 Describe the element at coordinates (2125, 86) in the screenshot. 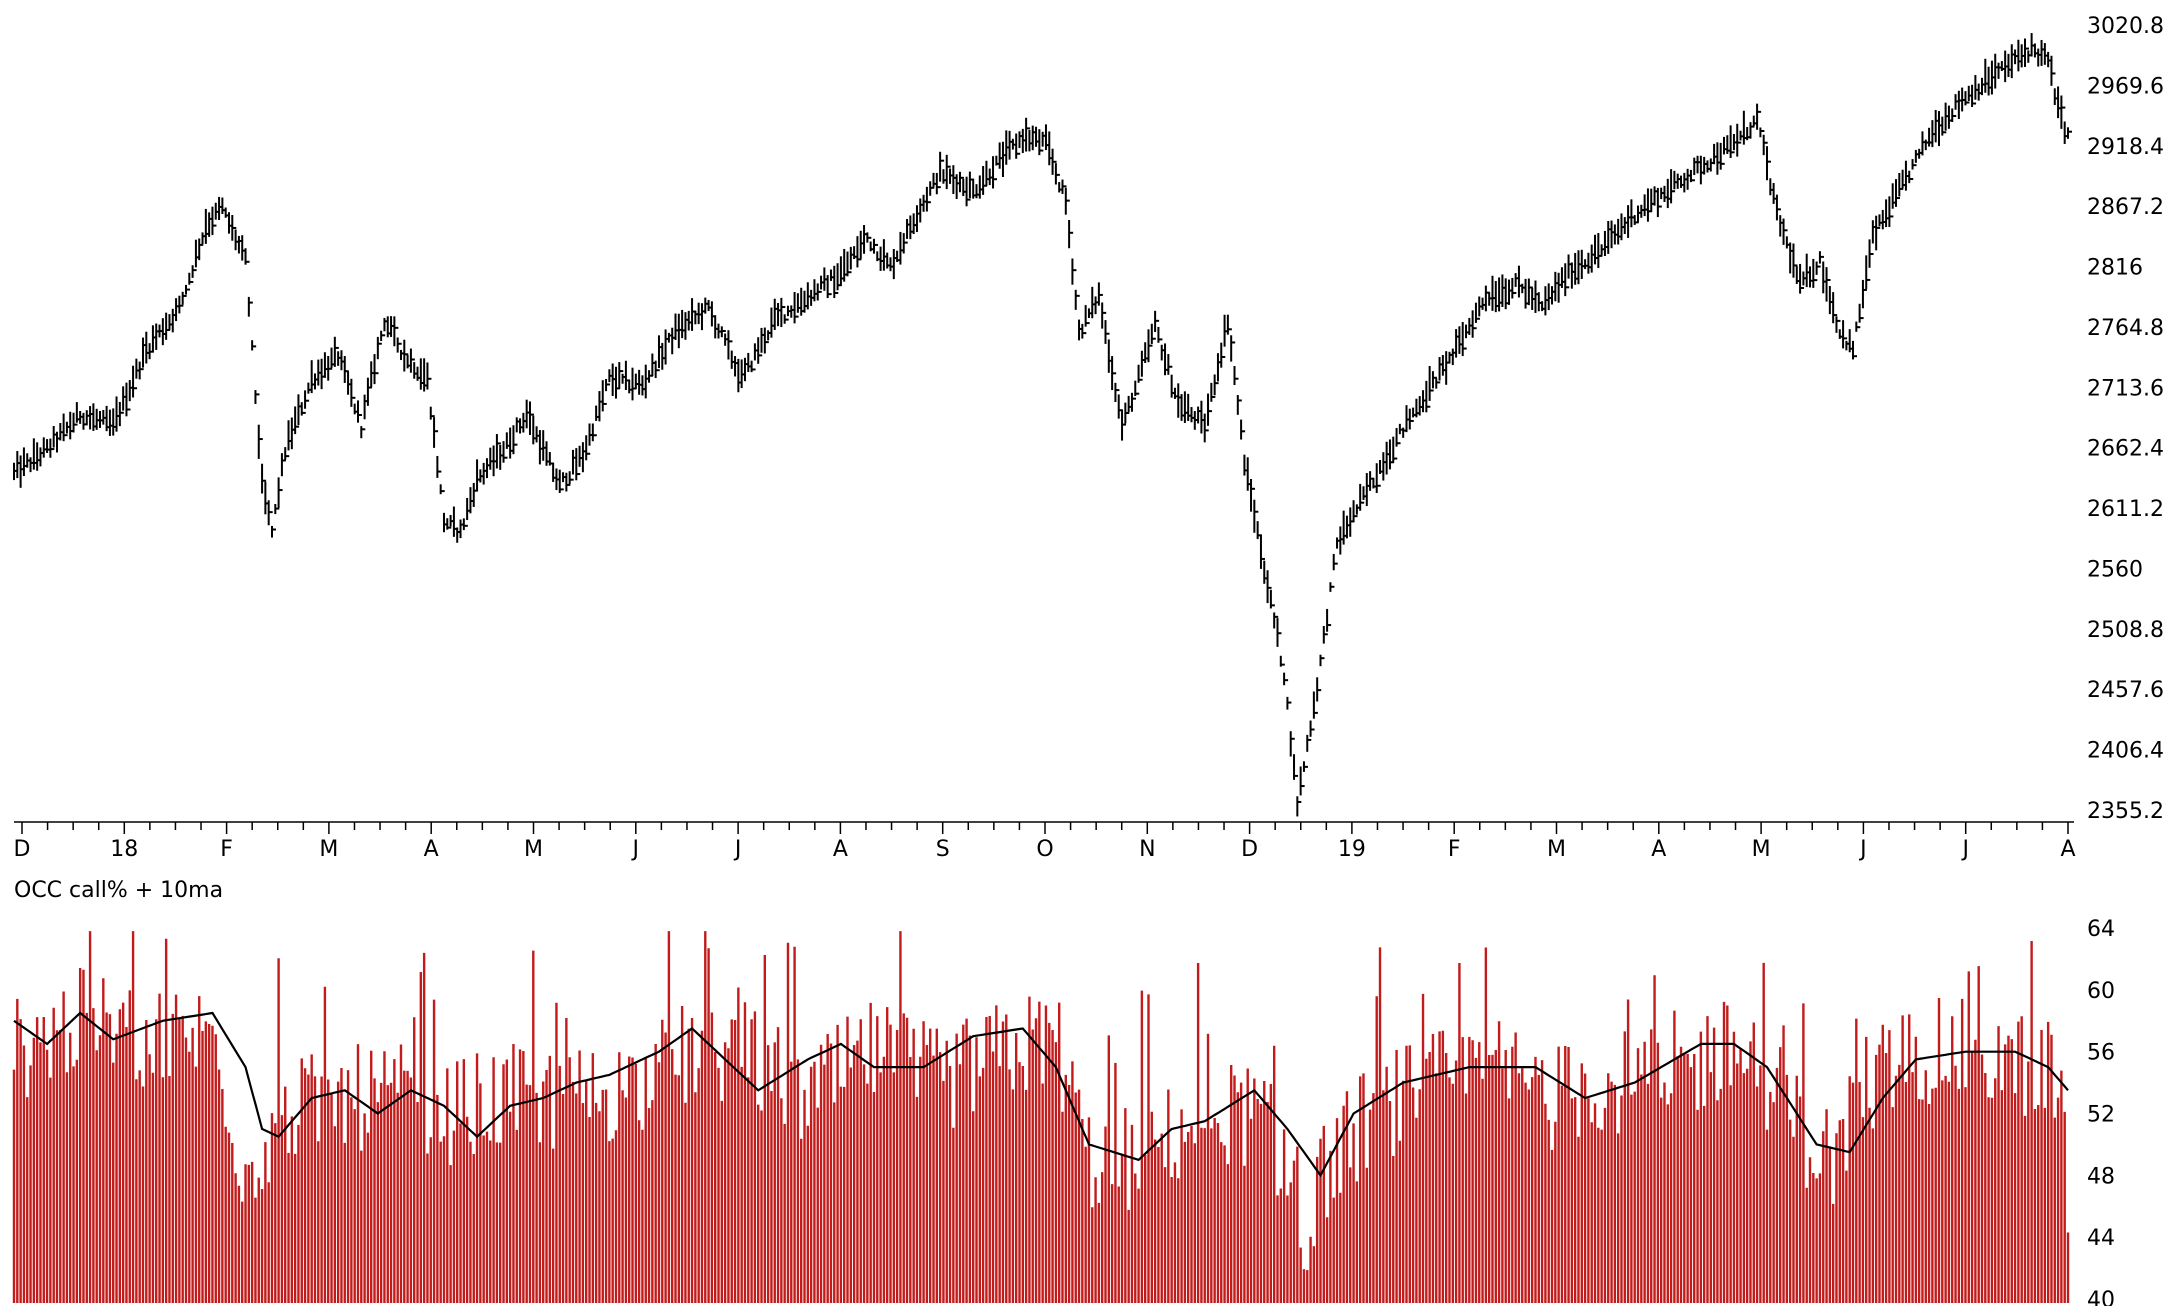

I see `price-tick-label: 2969.6` at that location.